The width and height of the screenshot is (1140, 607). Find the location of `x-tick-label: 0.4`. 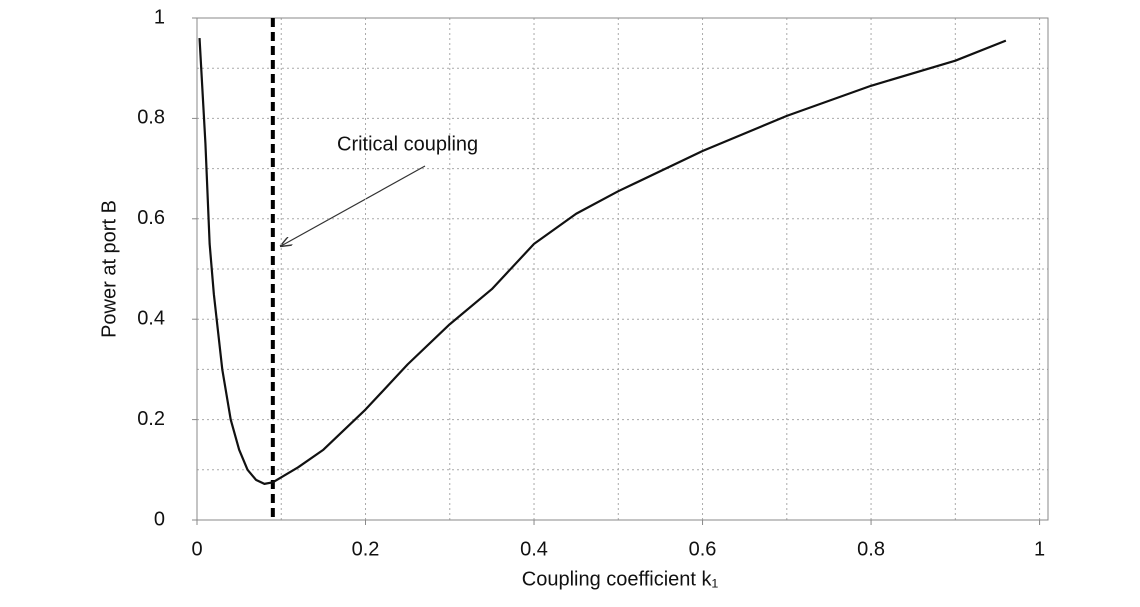

x-tick-label: 0.4 is located at coordinates (534, 549).